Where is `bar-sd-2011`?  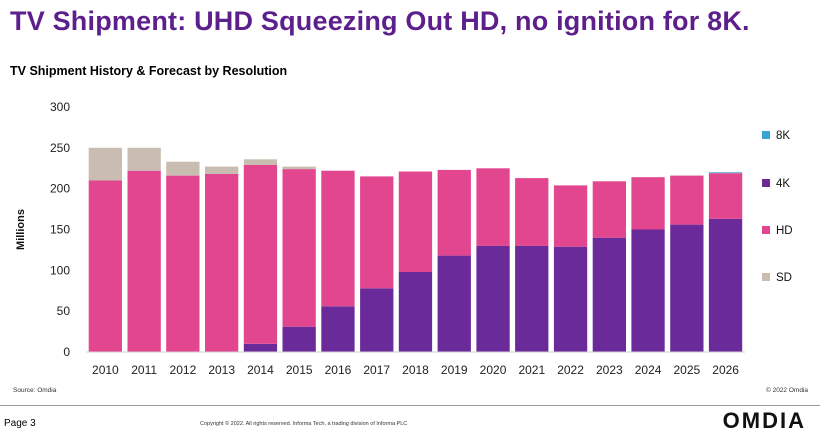 bar-sd-2011 is located at coordinates (144, 159).